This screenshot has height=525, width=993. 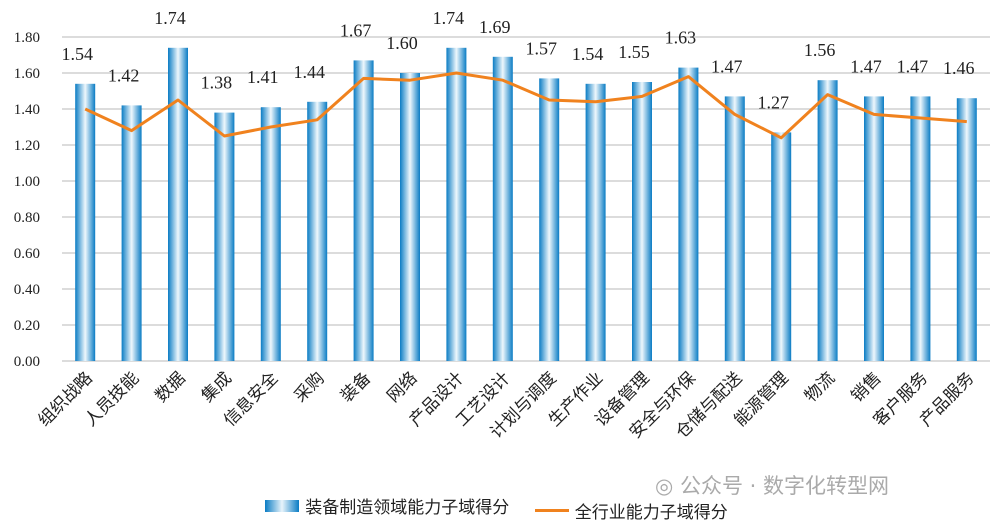 I want to click on data-label: 1.63, so click(x=681, y=38).